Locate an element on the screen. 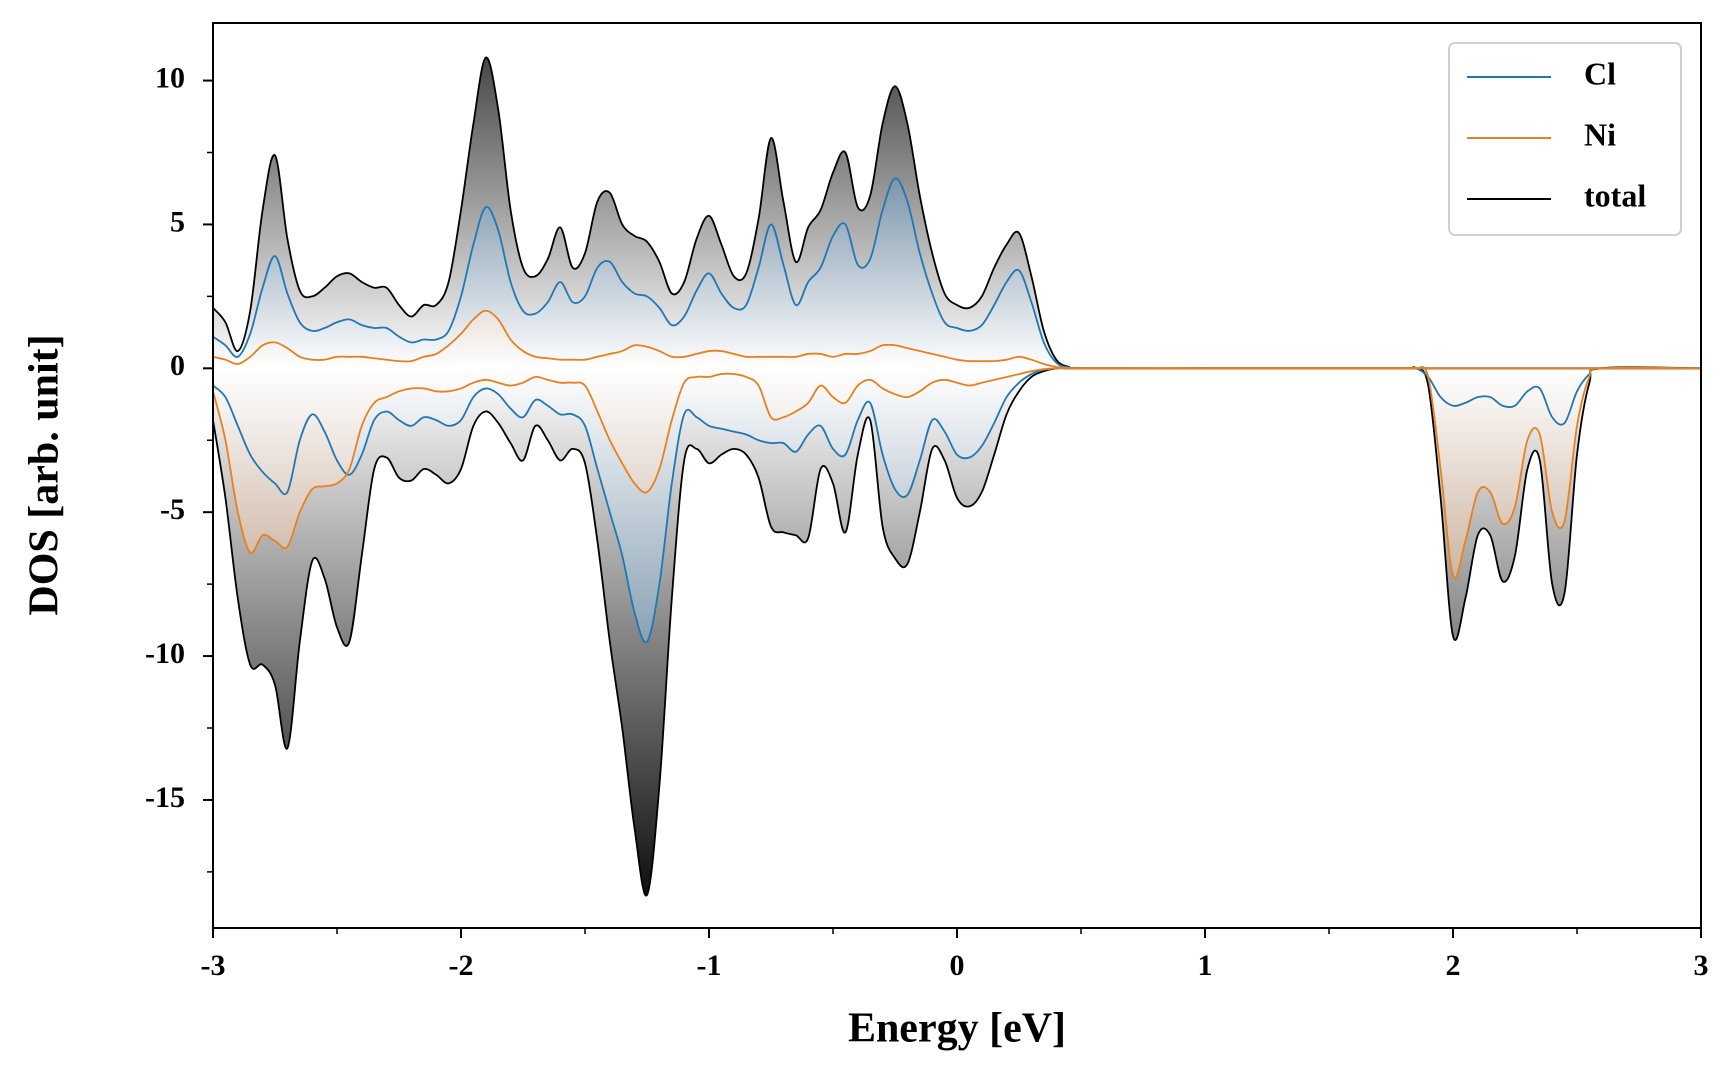  y-tick-label: 0 is located at coordinates (177, 365).